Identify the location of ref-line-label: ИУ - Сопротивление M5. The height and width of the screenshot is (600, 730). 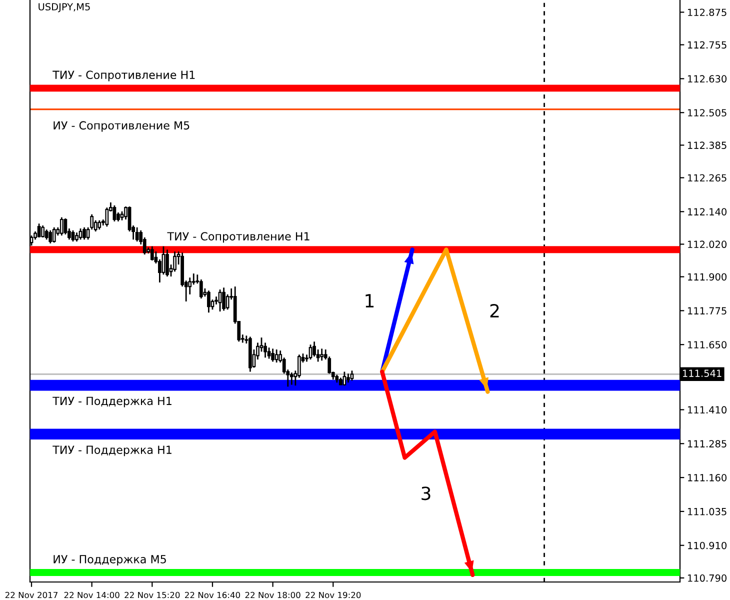
(122, 126).